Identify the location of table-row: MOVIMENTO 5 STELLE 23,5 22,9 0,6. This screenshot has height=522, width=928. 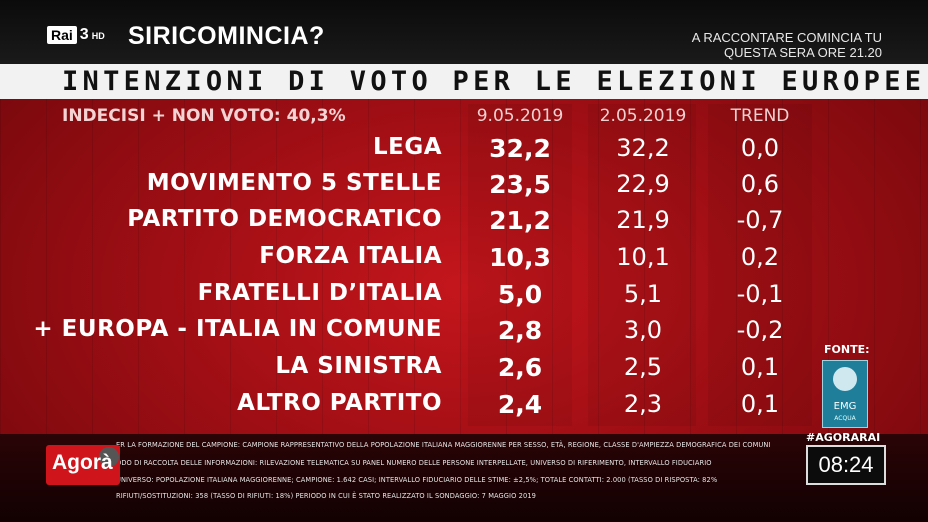
(464, 187).